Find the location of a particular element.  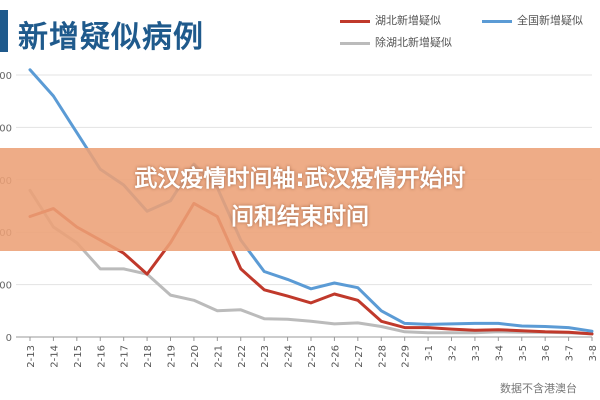

legend-swatch-non-hubei is located at coordinates (355, 43).